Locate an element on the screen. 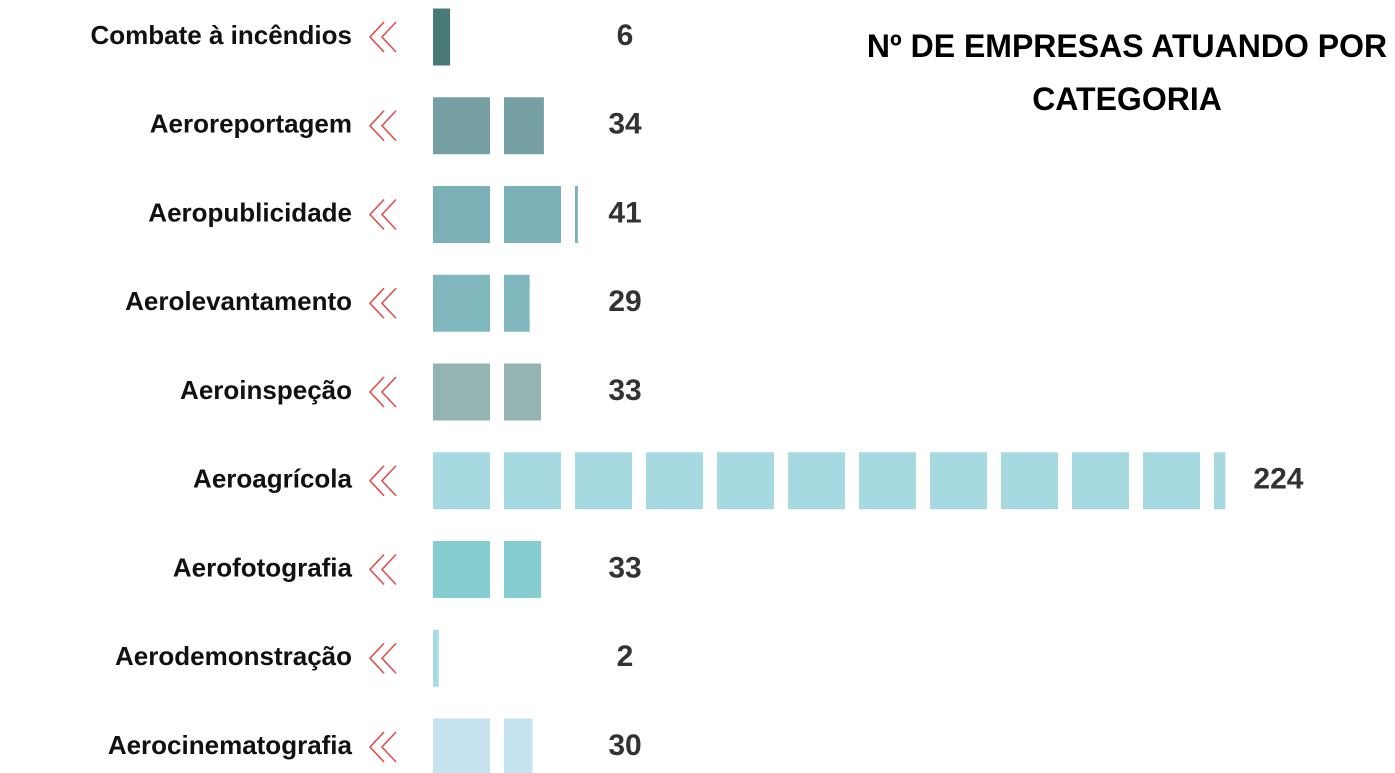  category-label: Aerocinematografia is located at coordinates (230, 745).